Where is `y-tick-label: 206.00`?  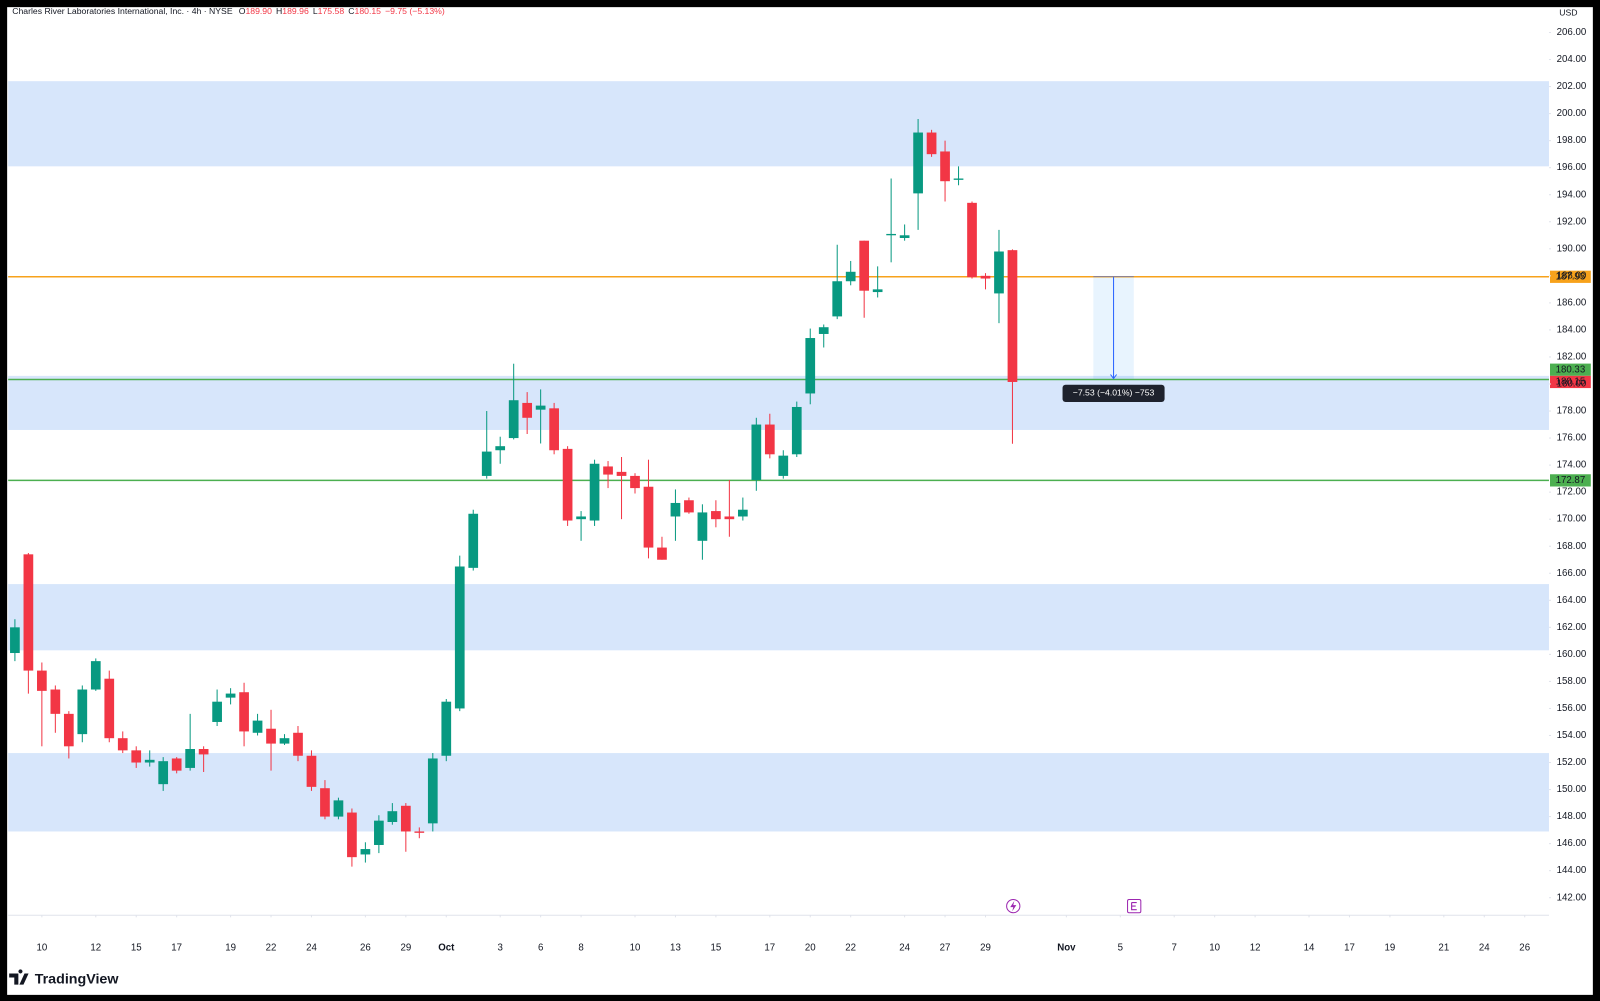 y-tick-label: 206.00 is located at coordinates (1572, 32).